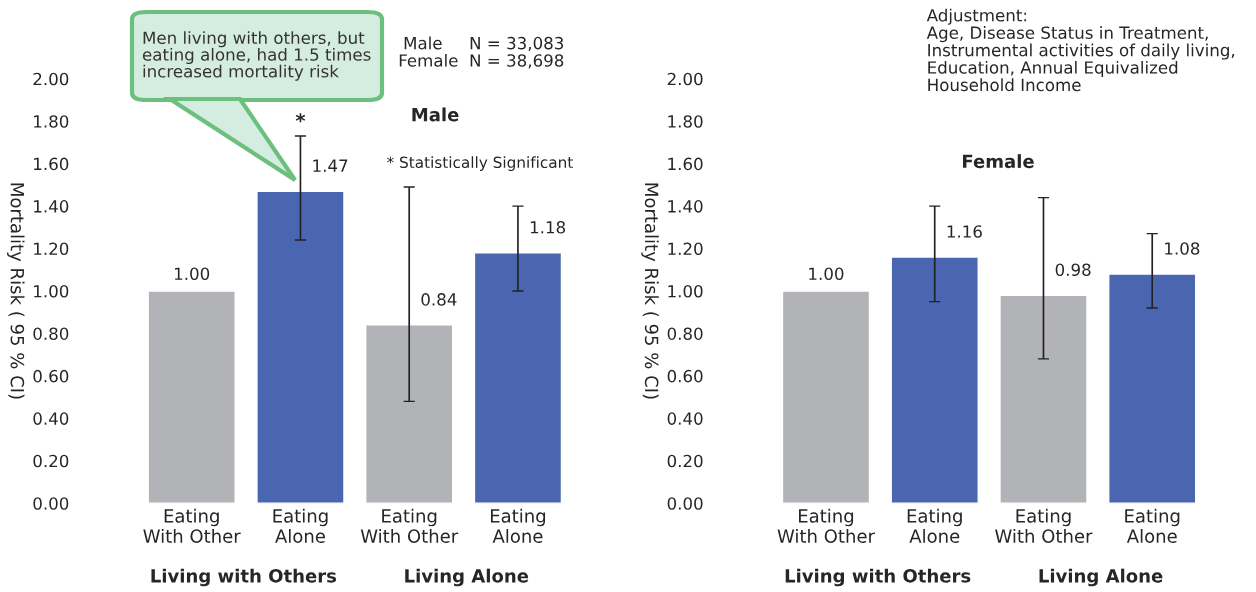 This screenshot has height=592, width=1256. What do you see at coordinates (1073, 270) in the screenshot?
I see `data-label: 0.98` at bounding box center [1073, 270].